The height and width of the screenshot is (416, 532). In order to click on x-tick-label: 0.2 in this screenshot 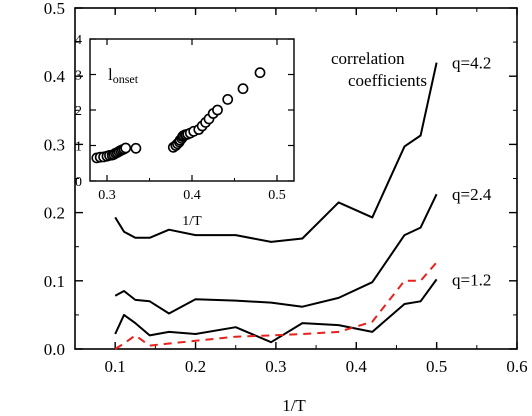, I will do `click(195, 366)`.